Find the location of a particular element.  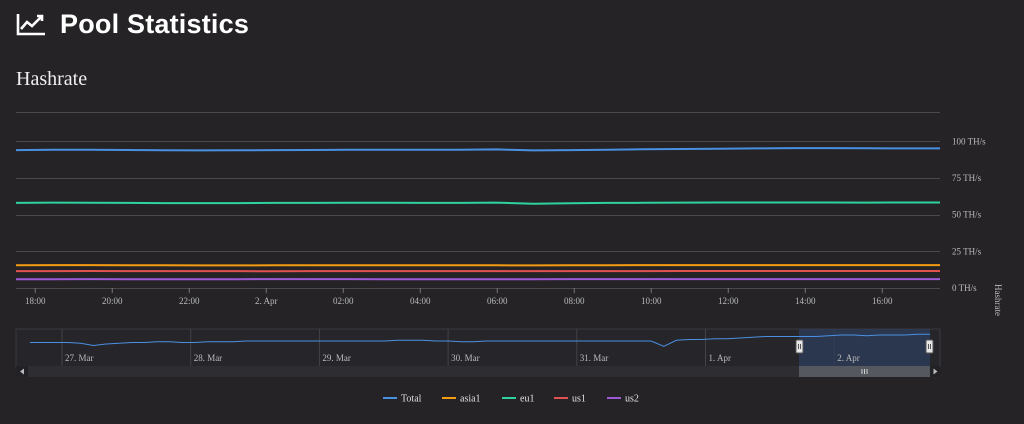

scrollbar-track is located at coordinates (478, 371).